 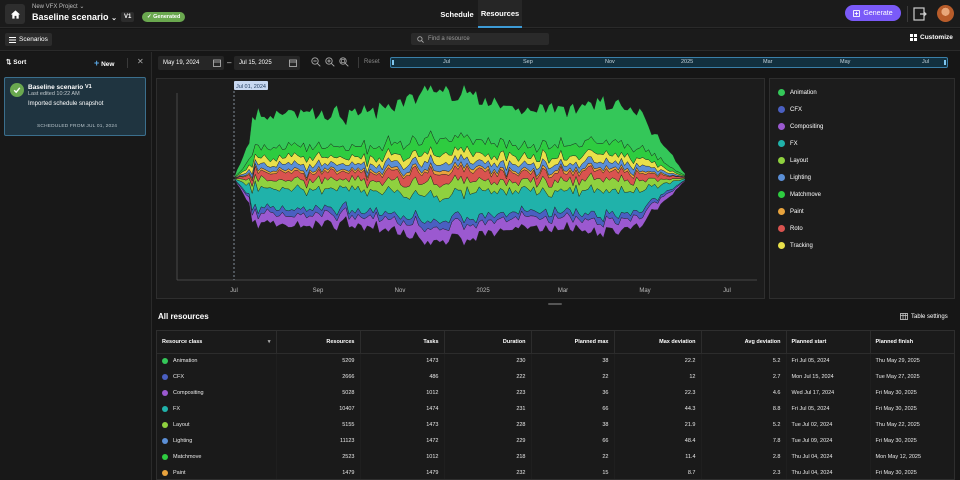 What do you see at coordinates (183, 316) in the screenshot?
I see `section-title: All resources` at bounding box center [183, 316].